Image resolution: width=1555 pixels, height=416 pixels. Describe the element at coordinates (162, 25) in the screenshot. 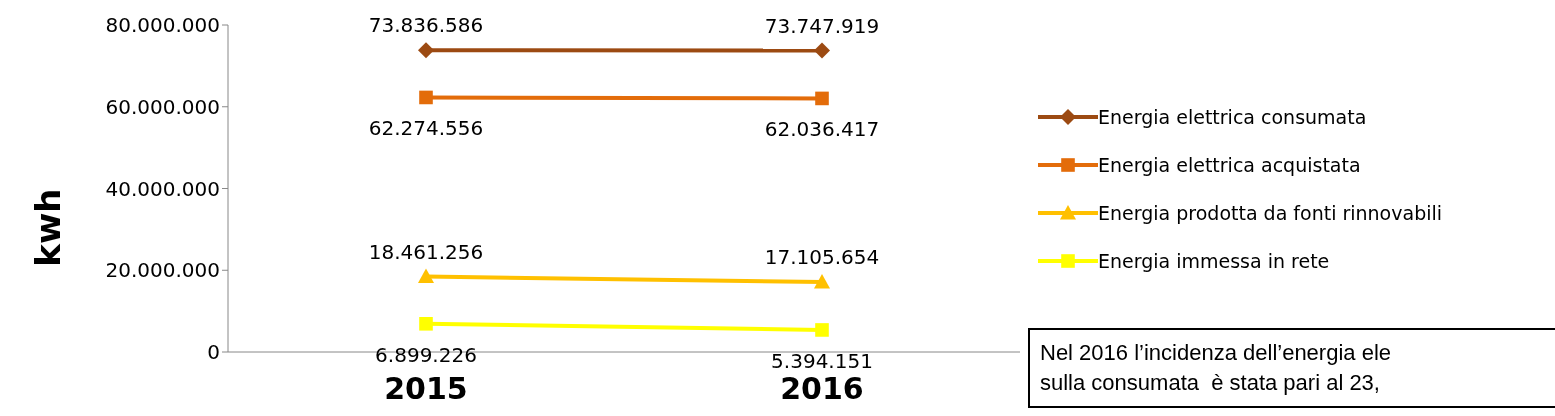

I see `y-tick-label: 80.000.000` at that location.